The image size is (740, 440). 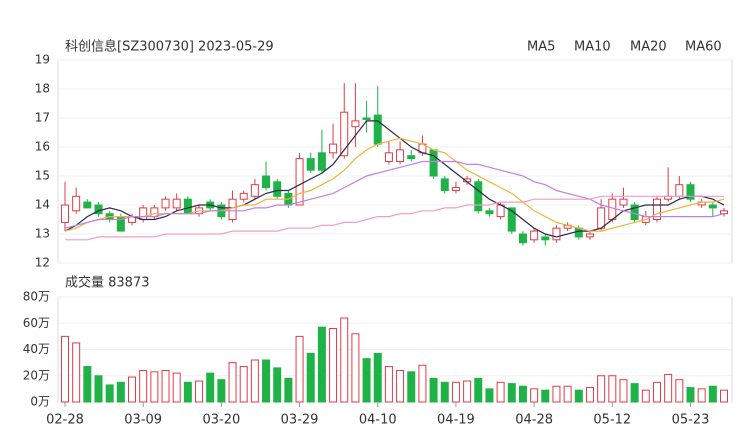 I want to click on y-tick-label: 60万, so click(x=36, y=323).